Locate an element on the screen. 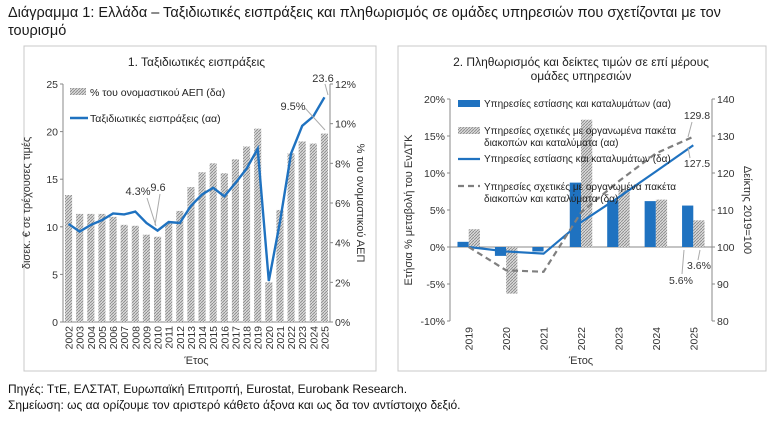  y-tick-label: 5% is located at coordinates (437, 211).